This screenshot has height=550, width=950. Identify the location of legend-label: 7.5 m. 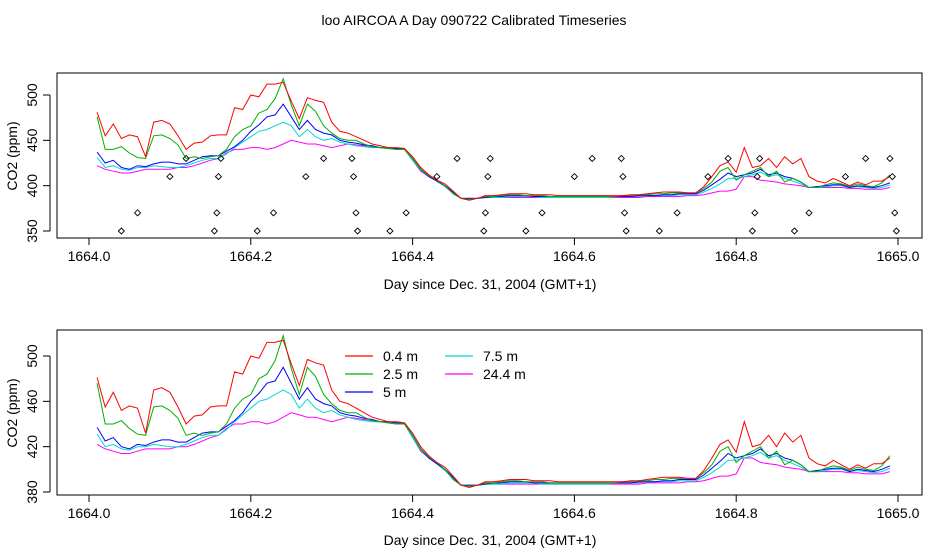
(500, 356).